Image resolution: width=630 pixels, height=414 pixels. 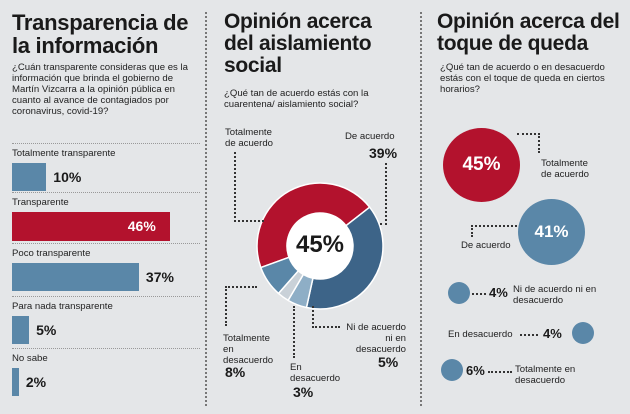 What do you see at coordinates (30, 358) in the screenshot?
I see `bar-label: No sabe` at bounding box center [30, 358].